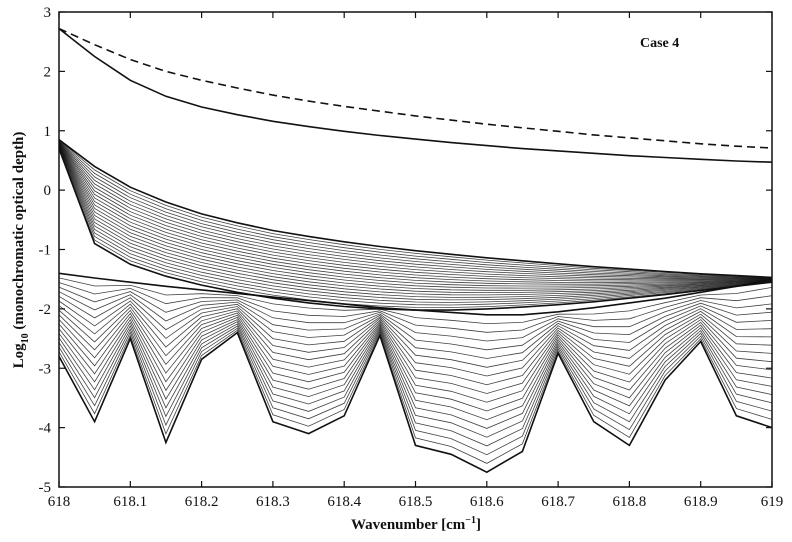  Describe the element at coordinates (630, 502) in the screenshot. I see `x-tick-label: 618.8` at that location.